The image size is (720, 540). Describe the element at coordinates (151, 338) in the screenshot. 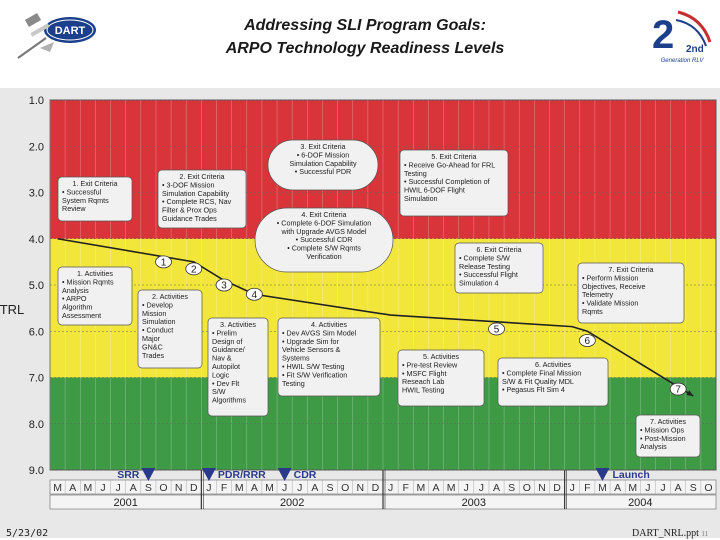

I see `activities-box-2-line: Major` at that location.